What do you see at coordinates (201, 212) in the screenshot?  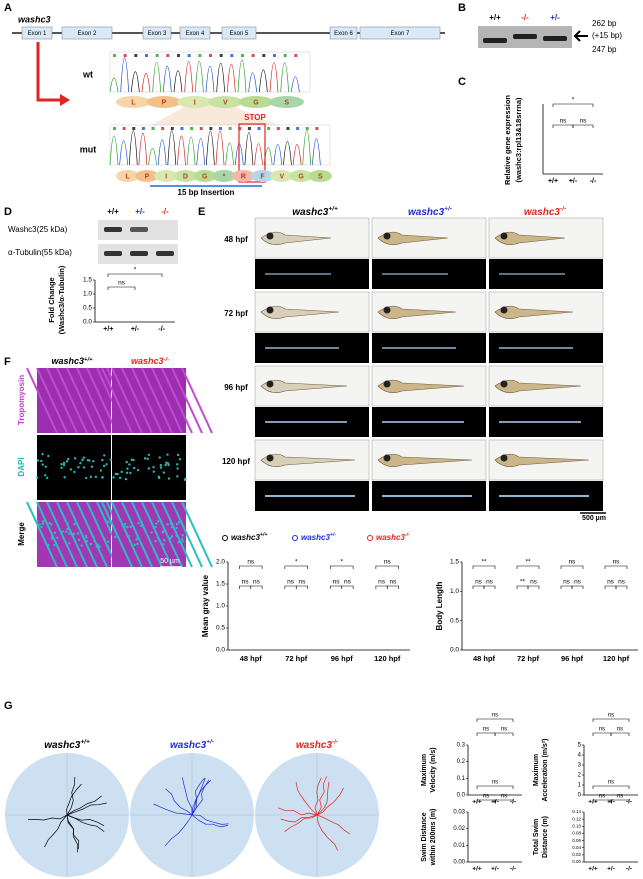 I see `panel-label: E` at bounding box center [201, 212].